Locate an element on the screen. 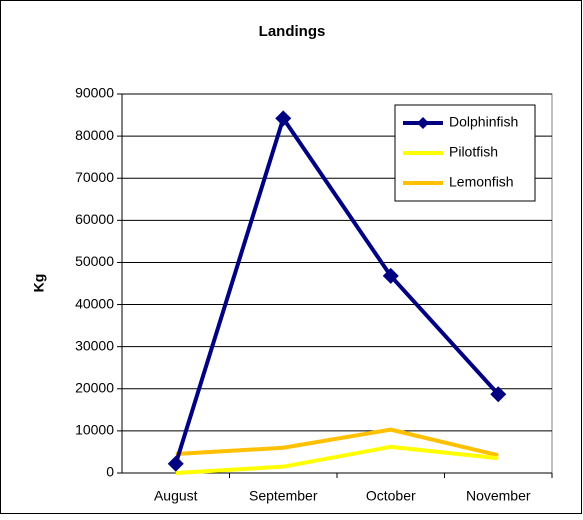  y-axis-label: Kg is located at coordinates (39, 283).